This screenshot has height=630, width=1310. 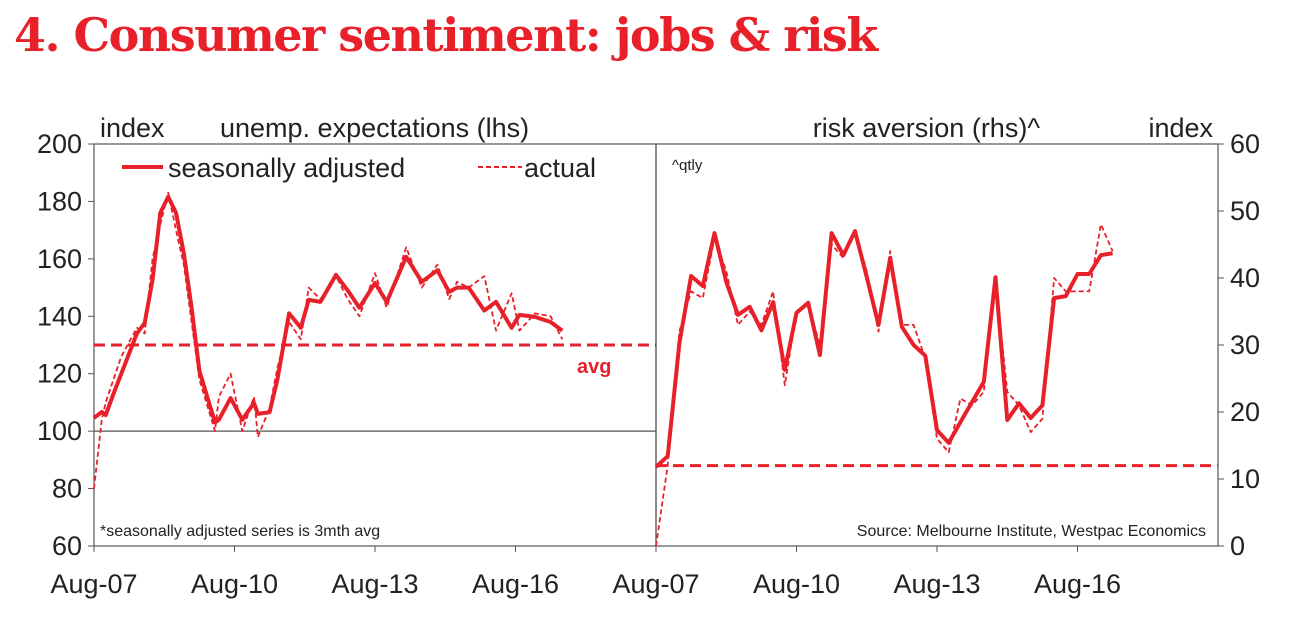 I want to click on right-panel-title: risk aversion (rhs)^, so click(x=927, y=128).